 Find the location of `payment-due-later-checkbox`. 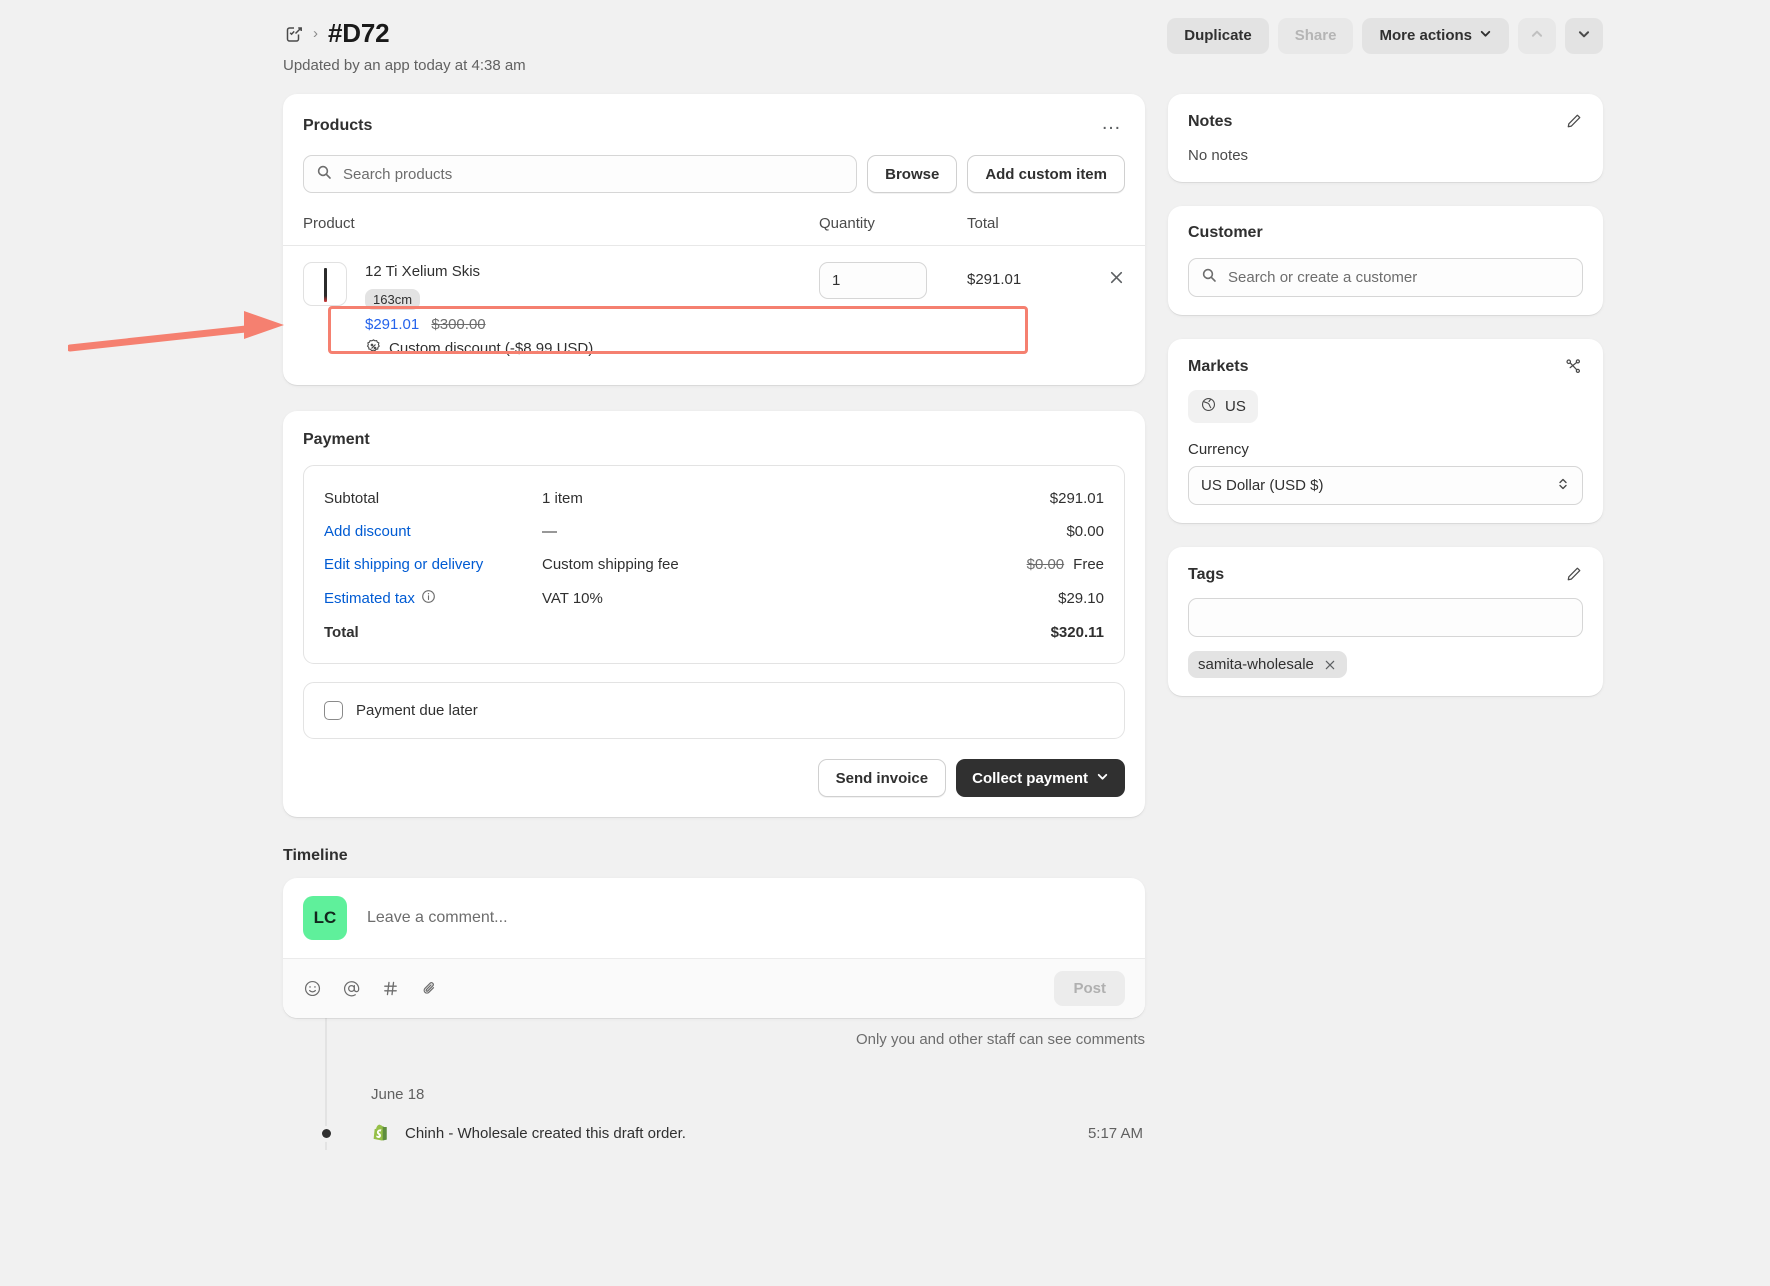

payment-due-later-checkbox is located at coordinates (333, 710).